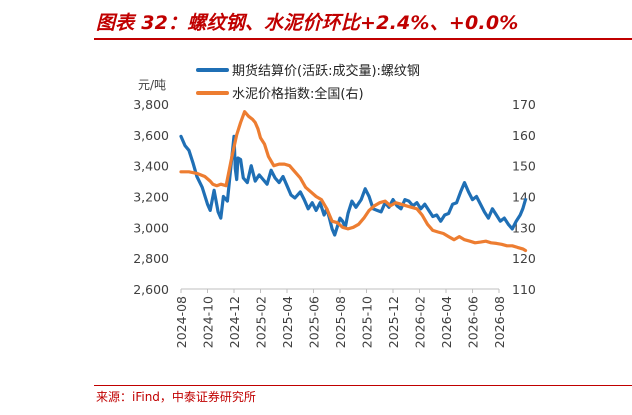  What do you see at coordinates (151, 258) in the screenshot?
I see `y-tick-label: 2,800` at bounding box center [151, 258].